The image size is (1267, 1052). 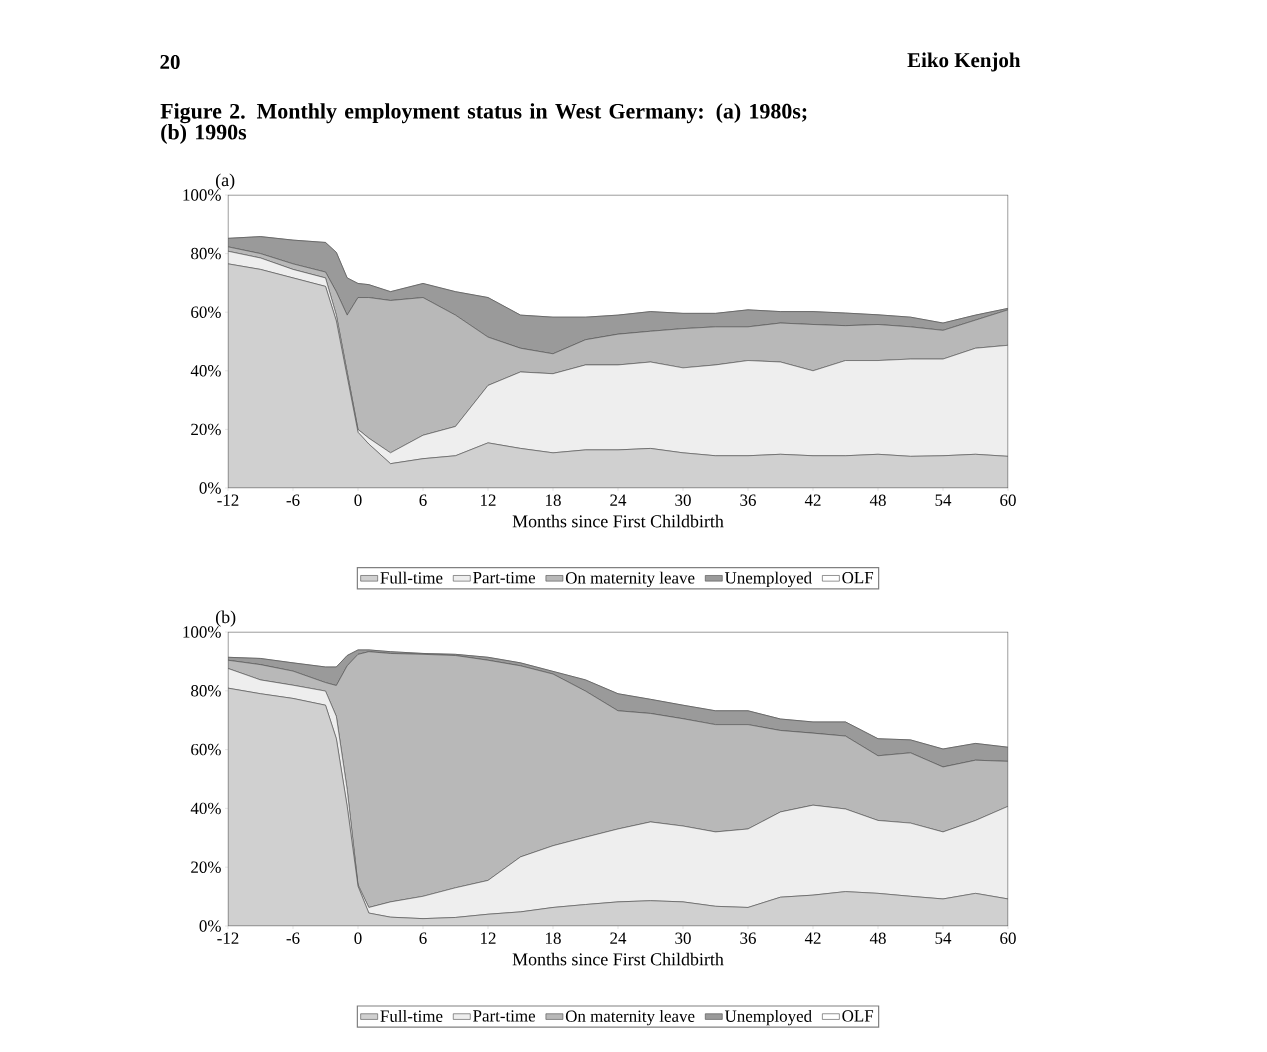 What do you see at coordinates (170, 62) in the screenshot?
I see `text: 20` at bounding box center [170, 62].